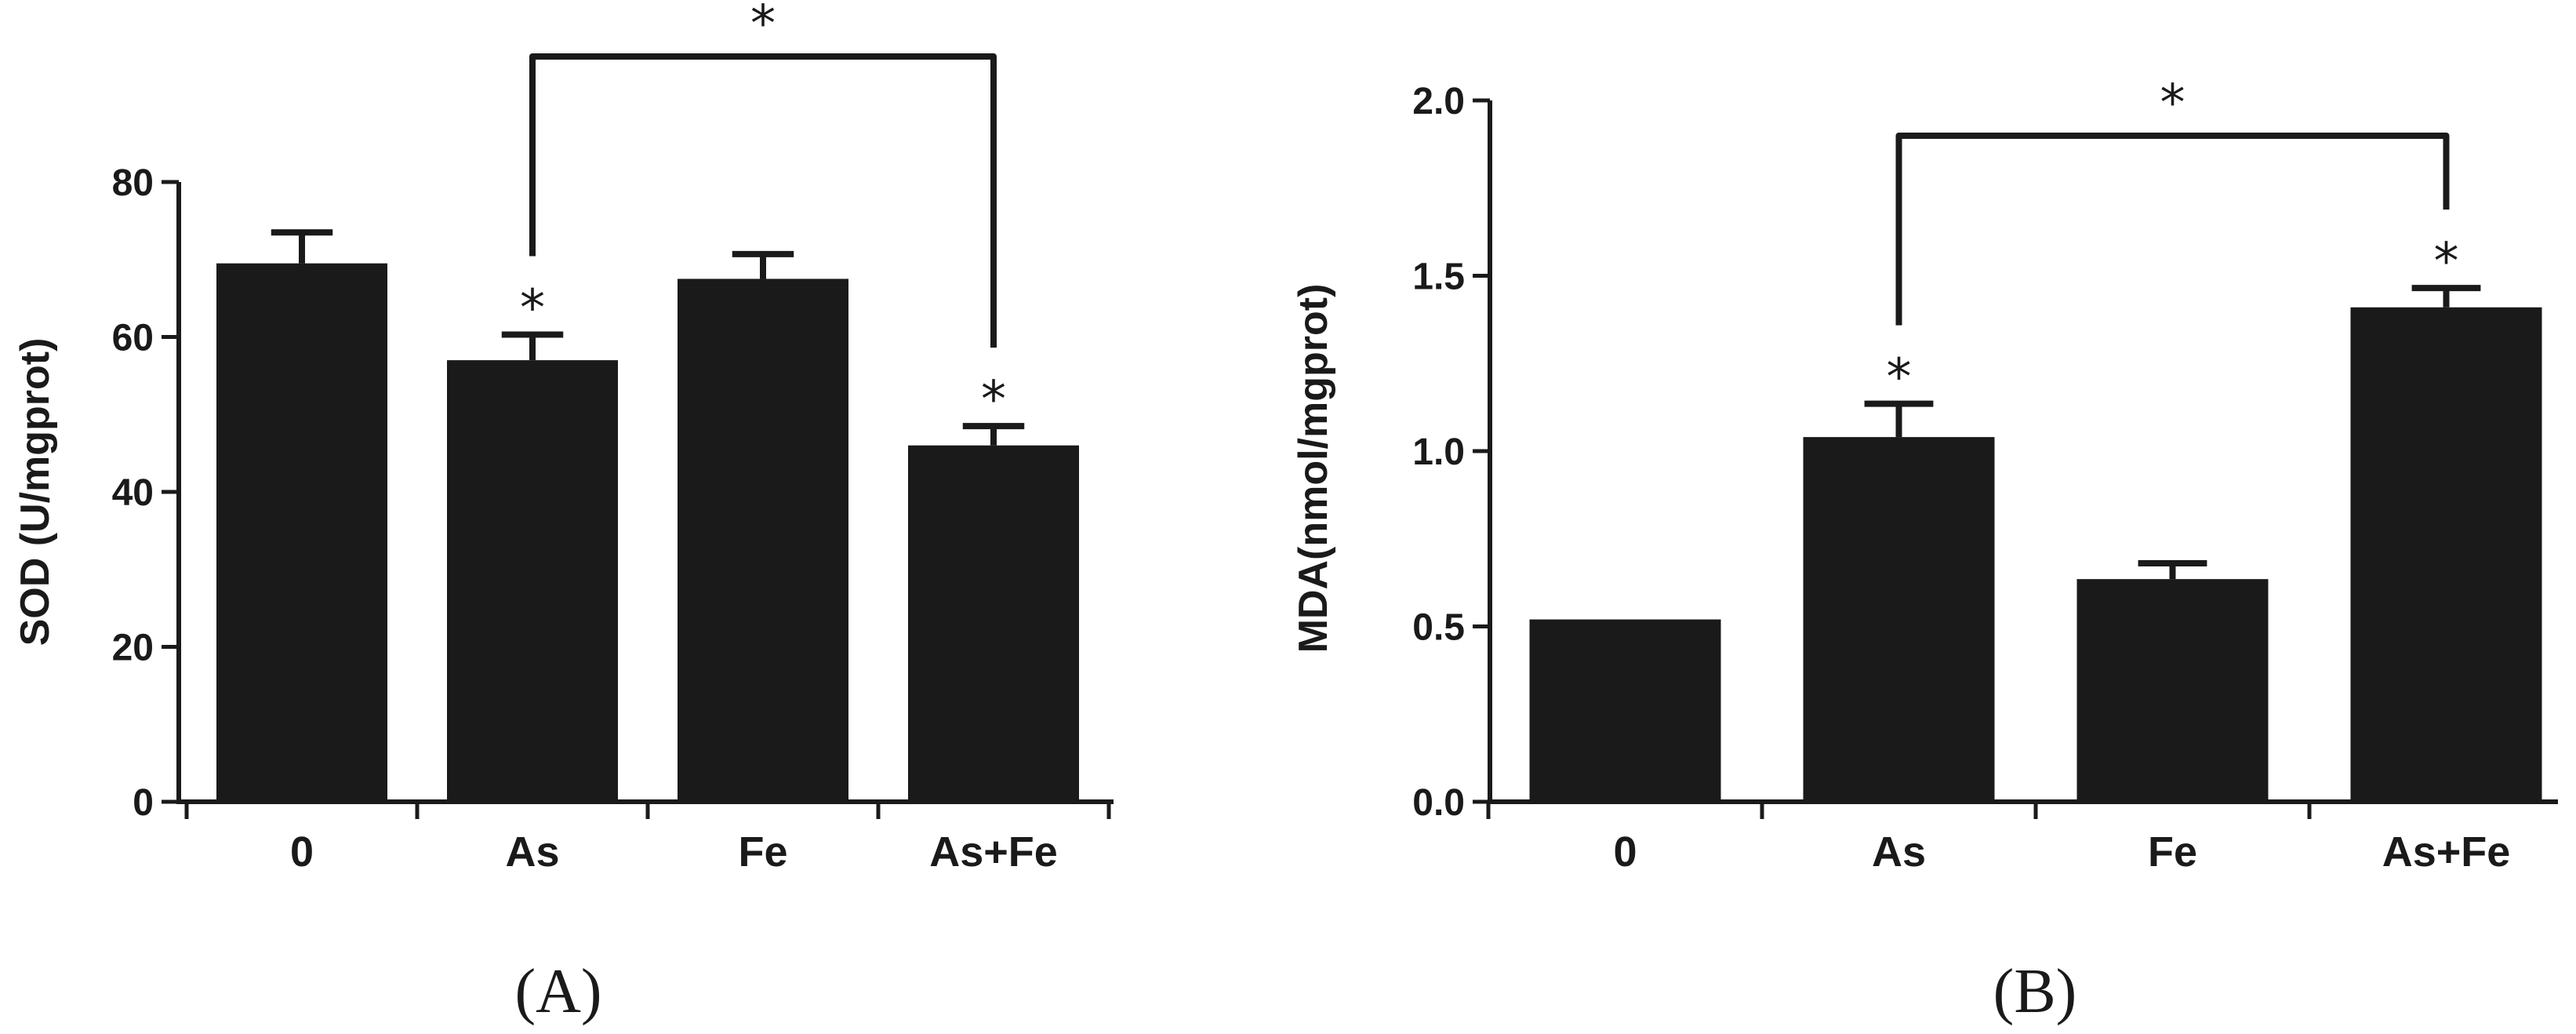  I want to click on y-tick-label-2: 40, so click(133, 493).